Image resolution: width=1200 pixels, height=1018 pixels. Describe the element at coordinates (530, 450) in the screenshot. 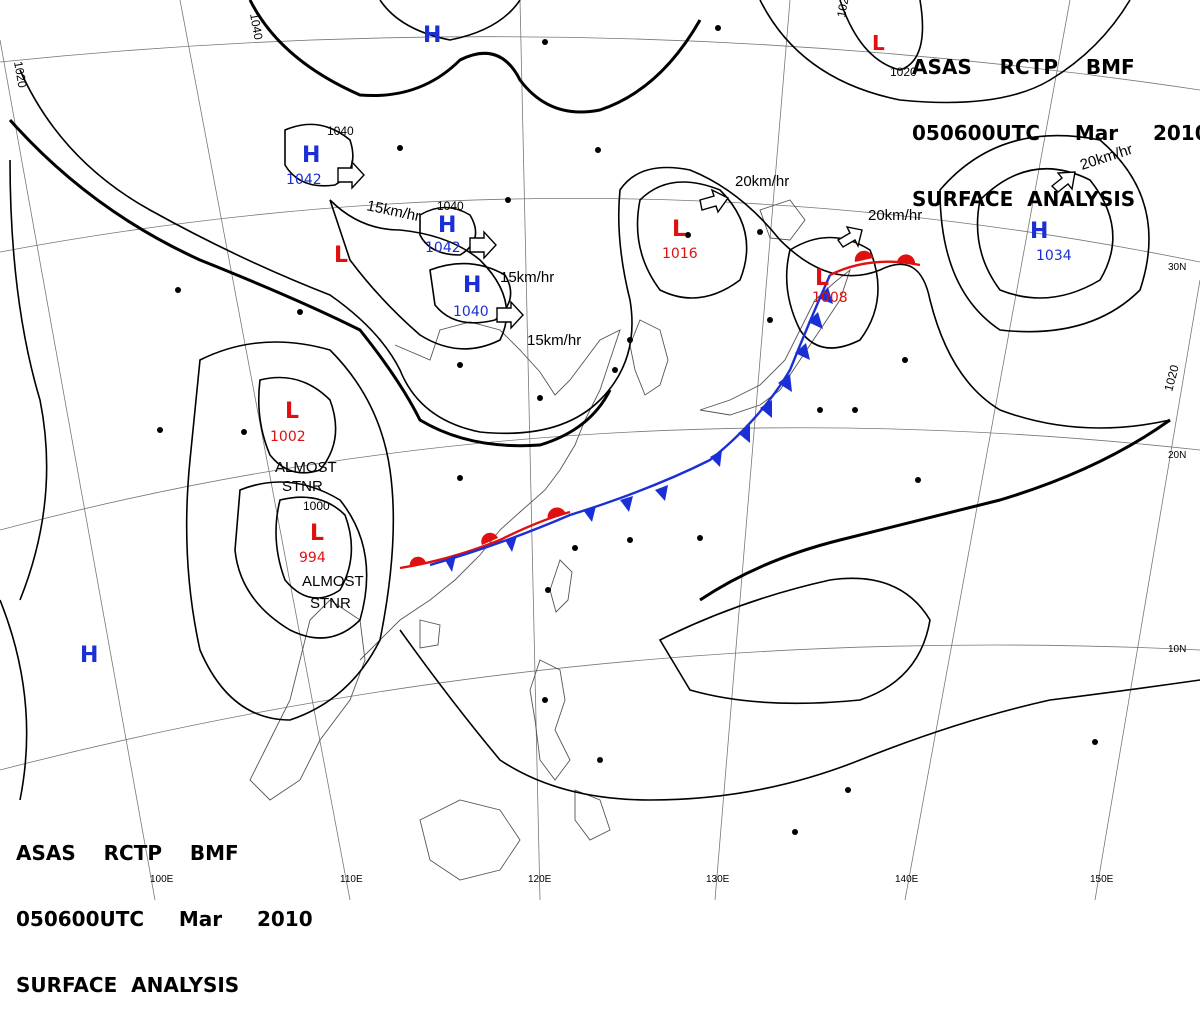

I see `longitude-line-120e` at that location.